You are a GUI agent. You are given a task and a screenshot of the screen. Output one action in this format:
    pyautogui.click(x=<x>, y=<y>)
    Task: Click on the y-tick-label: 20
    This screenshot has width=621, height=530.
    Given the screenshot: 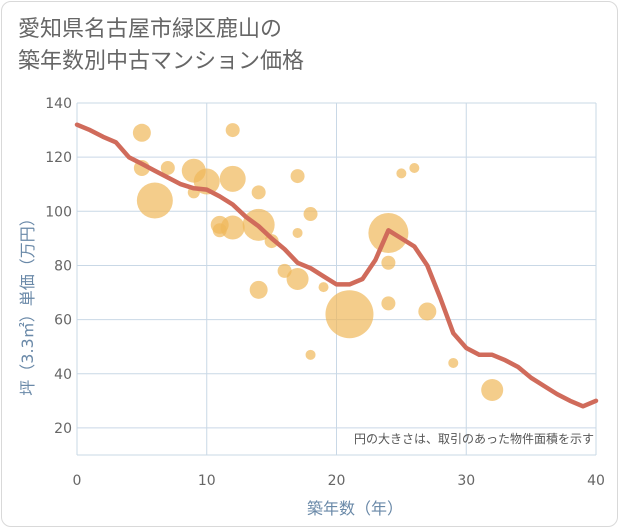 What is the action you would take?
    pyautogui.click(x=63, y=429)
    